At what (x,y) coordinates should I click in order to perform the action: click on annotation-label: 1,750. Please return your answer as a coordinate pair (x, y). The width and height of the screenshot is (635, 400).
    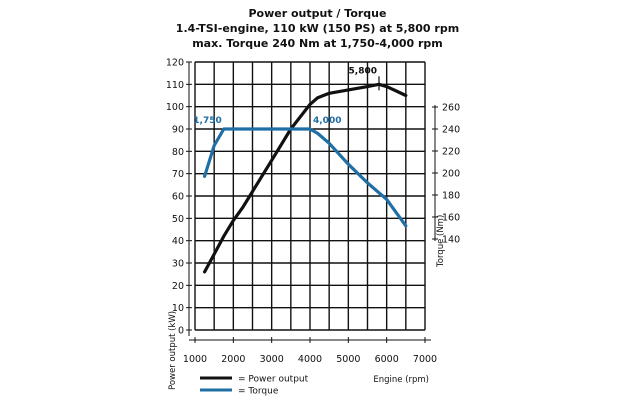
    Looking at the image, I should click on (207, 121).